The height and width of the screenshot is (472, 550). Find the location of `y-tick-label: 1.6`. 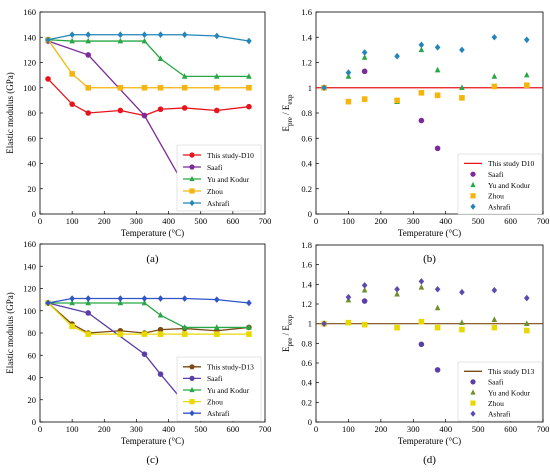

y-tick-label: 1.6 is located at coordinates (306, 12).